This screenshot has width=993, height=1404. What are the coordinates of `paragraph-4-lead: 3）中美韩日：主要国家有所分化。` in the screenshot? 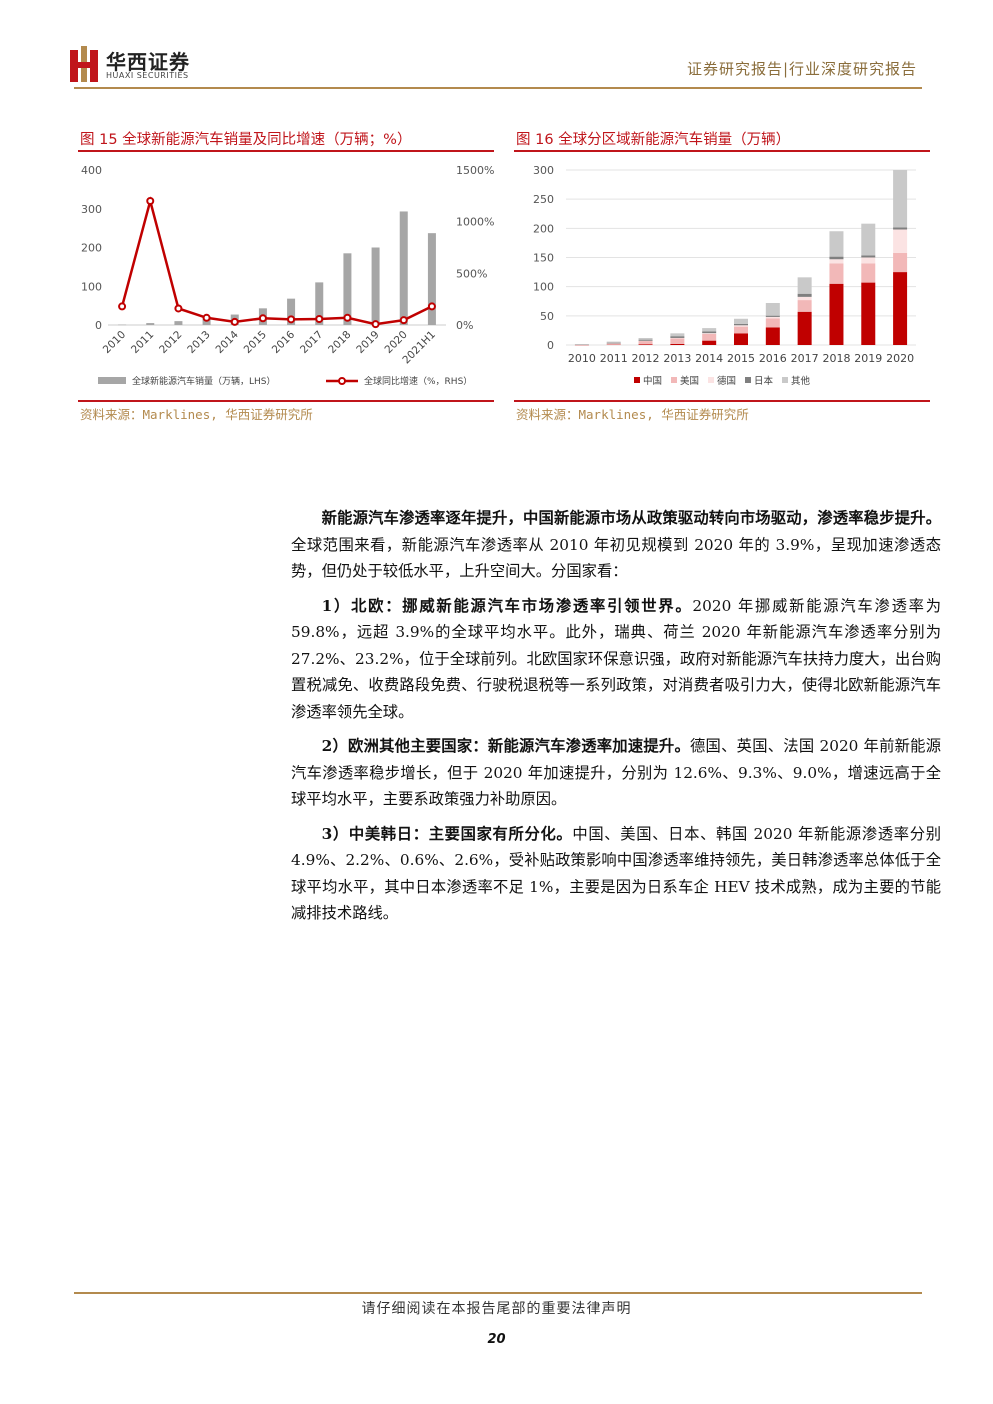 It's located at (447, 833).